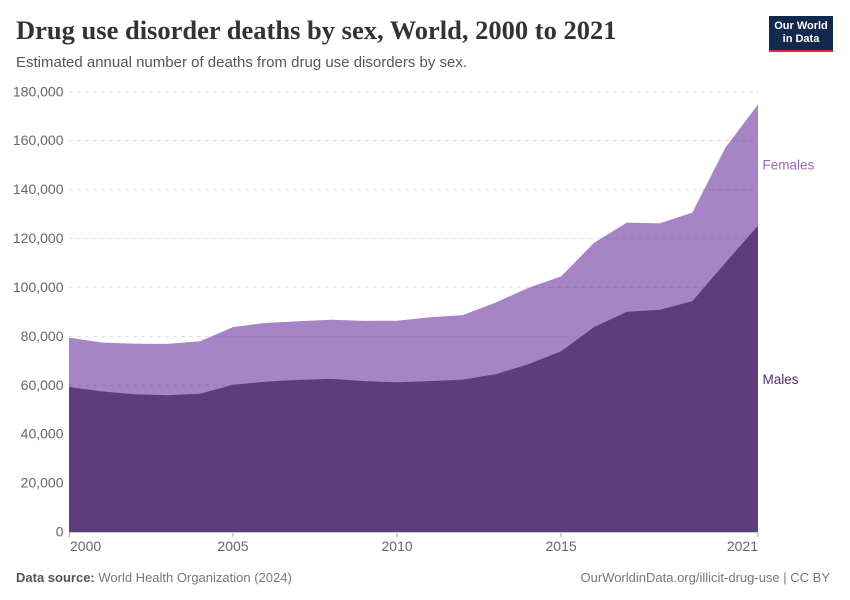 This screenshot has height=600, width=850. What do you see at coordinates (85, 546) in the screenshot?
I see `svg-text: 2000` at bounding box center [85, 546].